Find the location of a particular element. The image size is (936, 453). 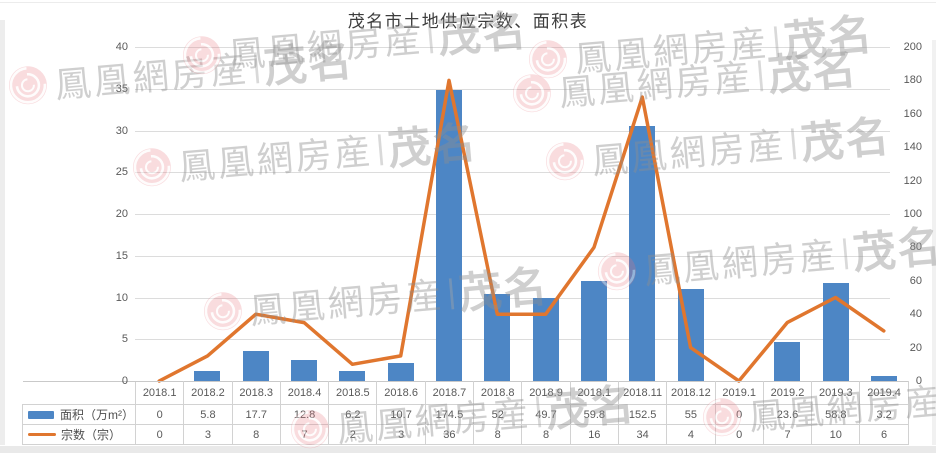

frame-left-edge is located at coordinates (2, 232).